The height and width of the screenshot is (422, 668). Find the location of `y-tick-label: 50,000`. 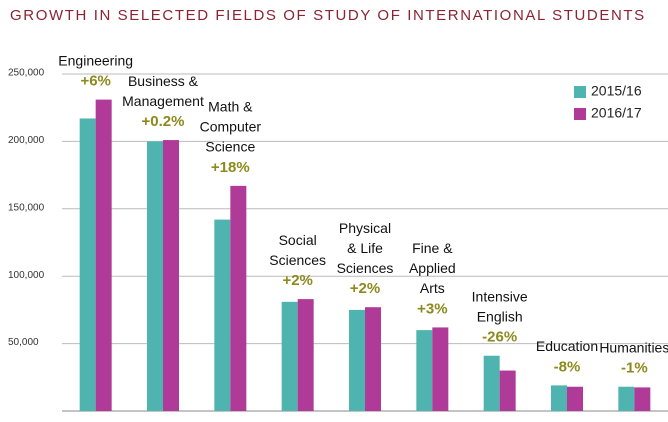

y-tick-label: 50,000 is located at coordinates (23, 342).